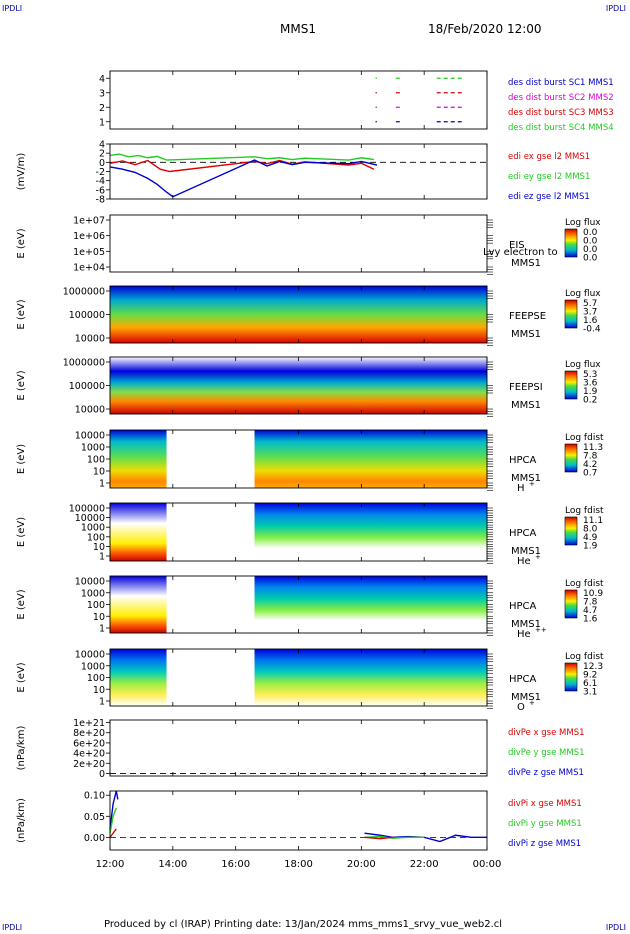 The image size is (630, 934). What do you see at coordinates (94, 817) in the screenshot?
I see `y-tick-label: 0.05` at bounding box center [94, 817].